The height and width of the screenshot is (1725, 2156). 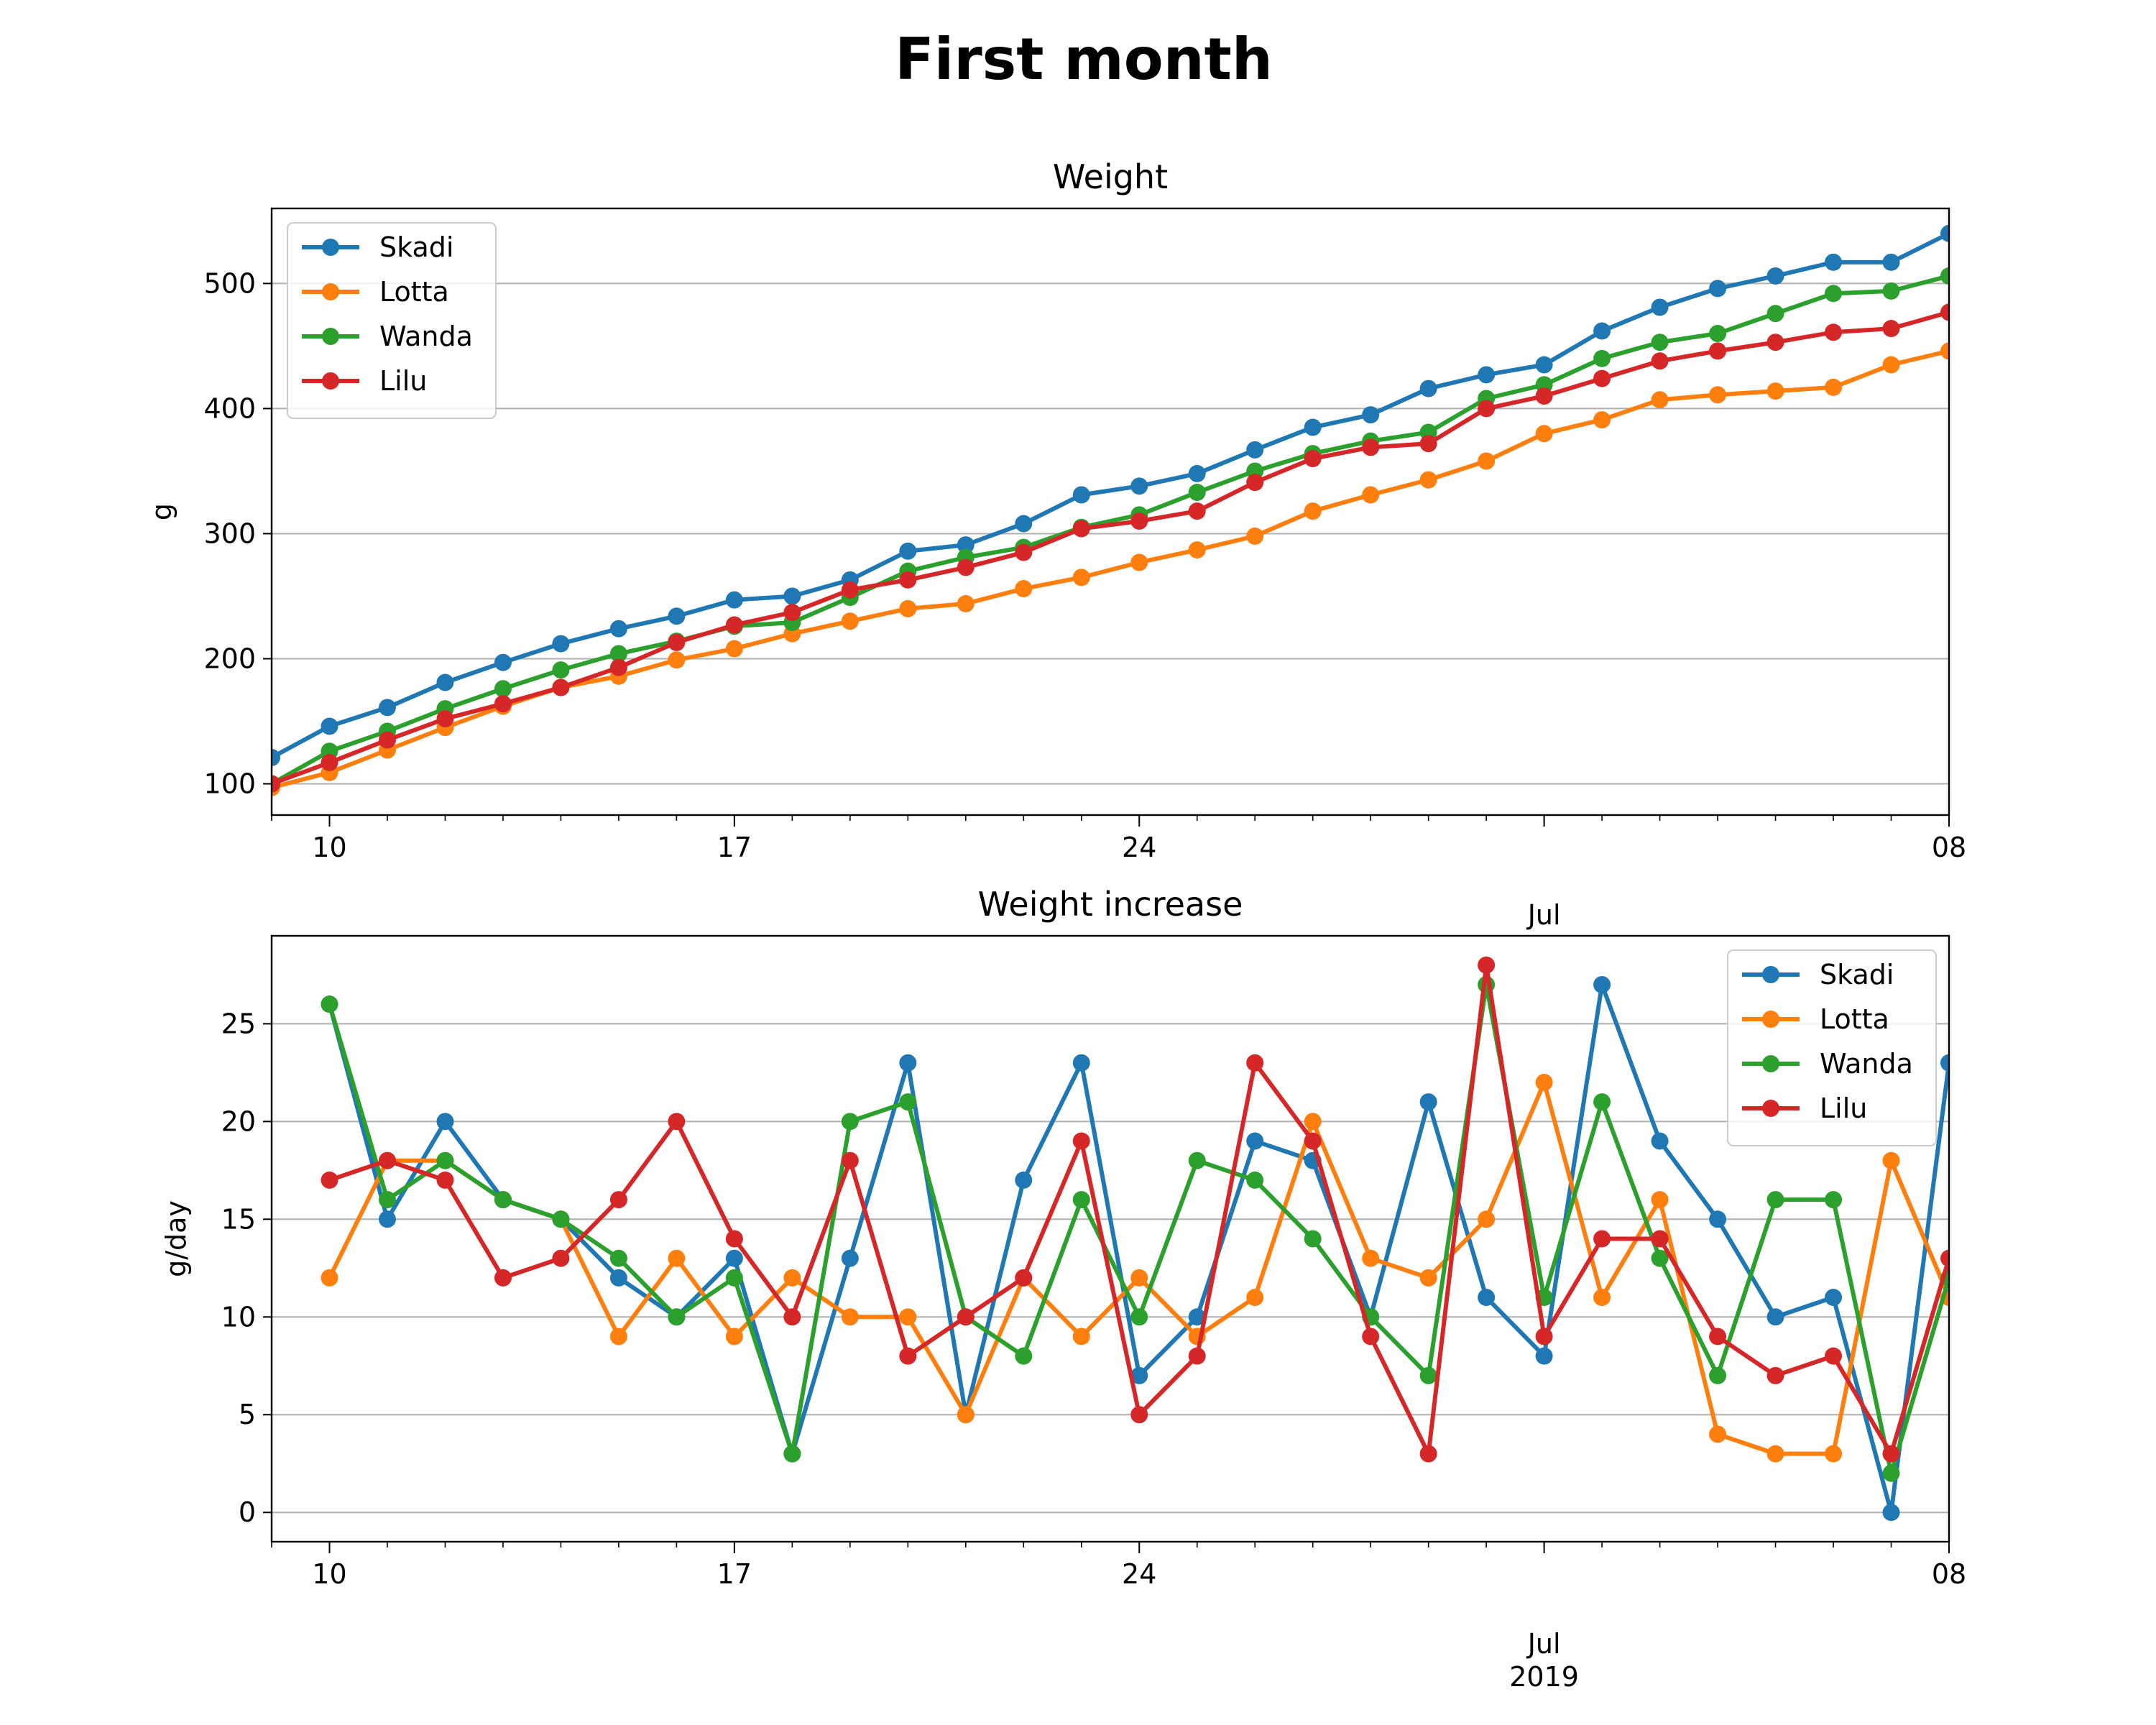 I want to click on legend-marker-skadi, so click(x=1771, y=974).